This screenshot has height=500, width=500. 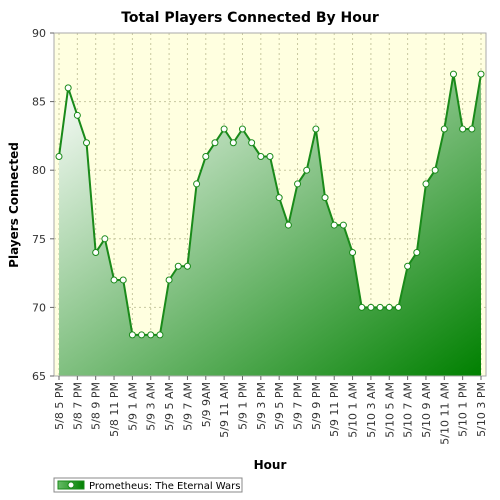 I want to click on x-tick-label: 5/10 11 AM, so click(x=444, y=413).